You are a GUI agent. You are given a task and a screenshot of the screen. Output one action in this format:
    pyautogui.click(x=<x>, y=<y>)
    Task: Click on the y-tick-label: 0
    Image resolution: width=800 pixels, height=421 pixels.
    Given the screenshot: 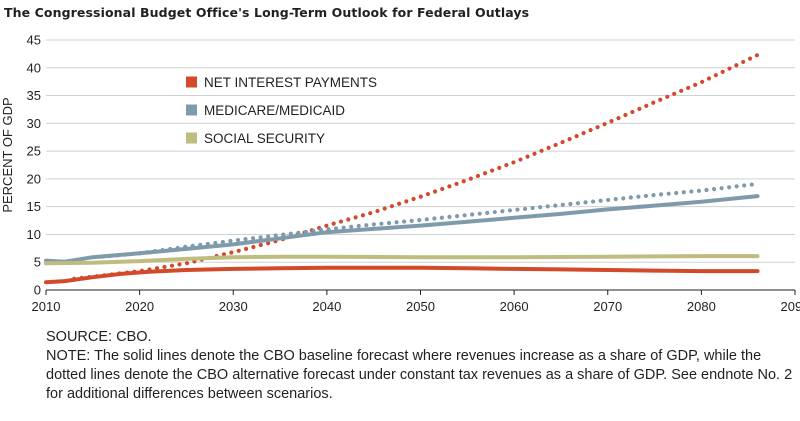 What is the action you would take?
    pyautogui.click(x=37, y=290)
    